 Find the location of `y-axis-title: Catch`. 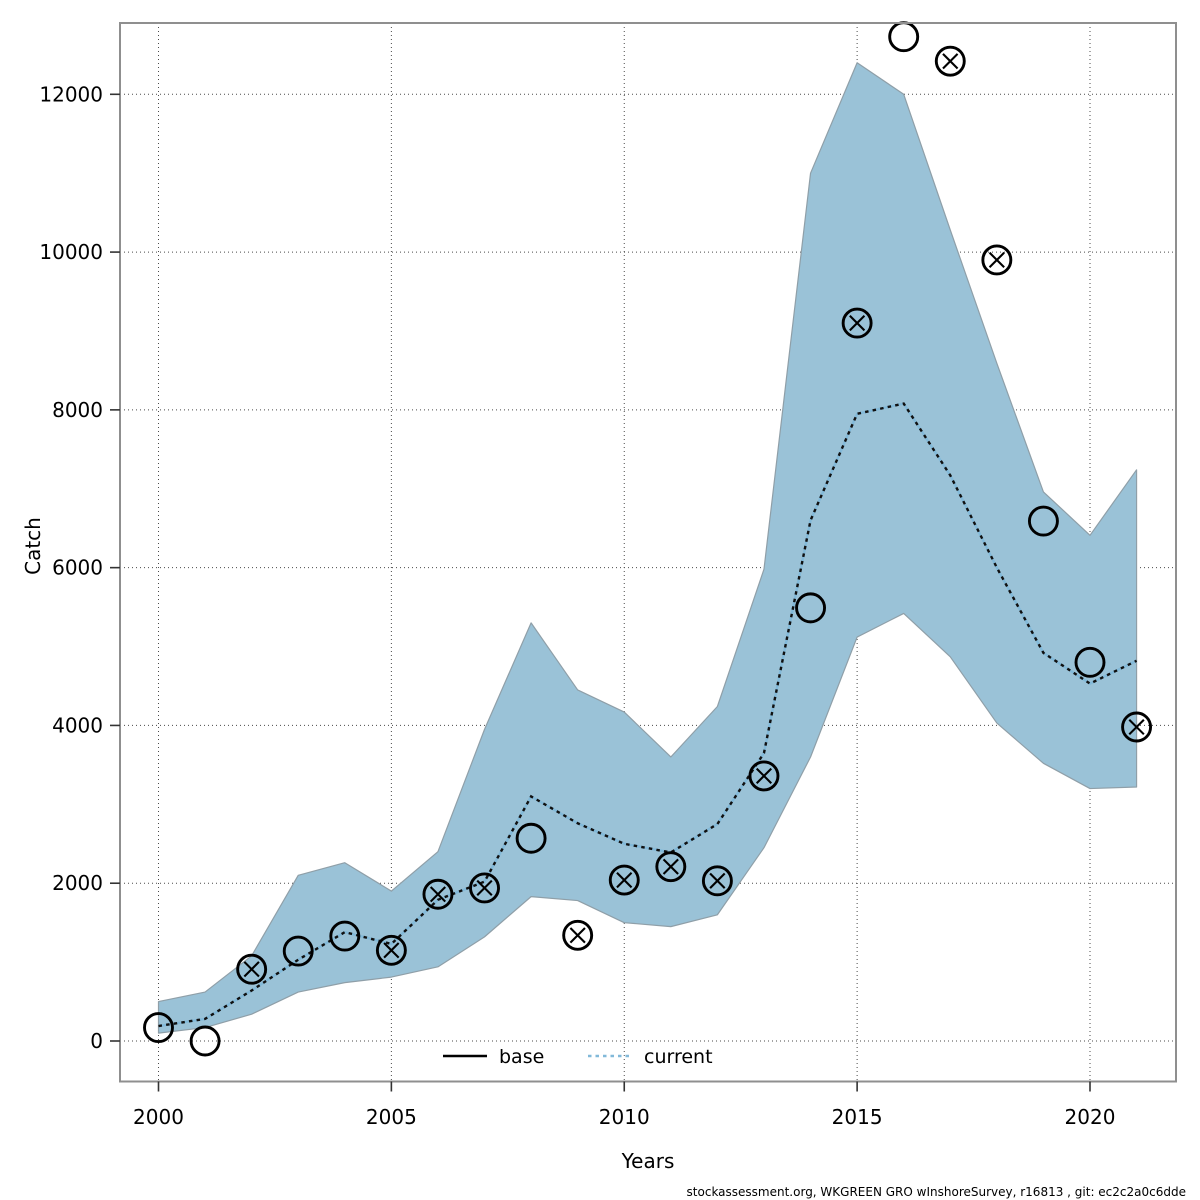

y-axis-title: Catch is located at coordinates (33, 546).